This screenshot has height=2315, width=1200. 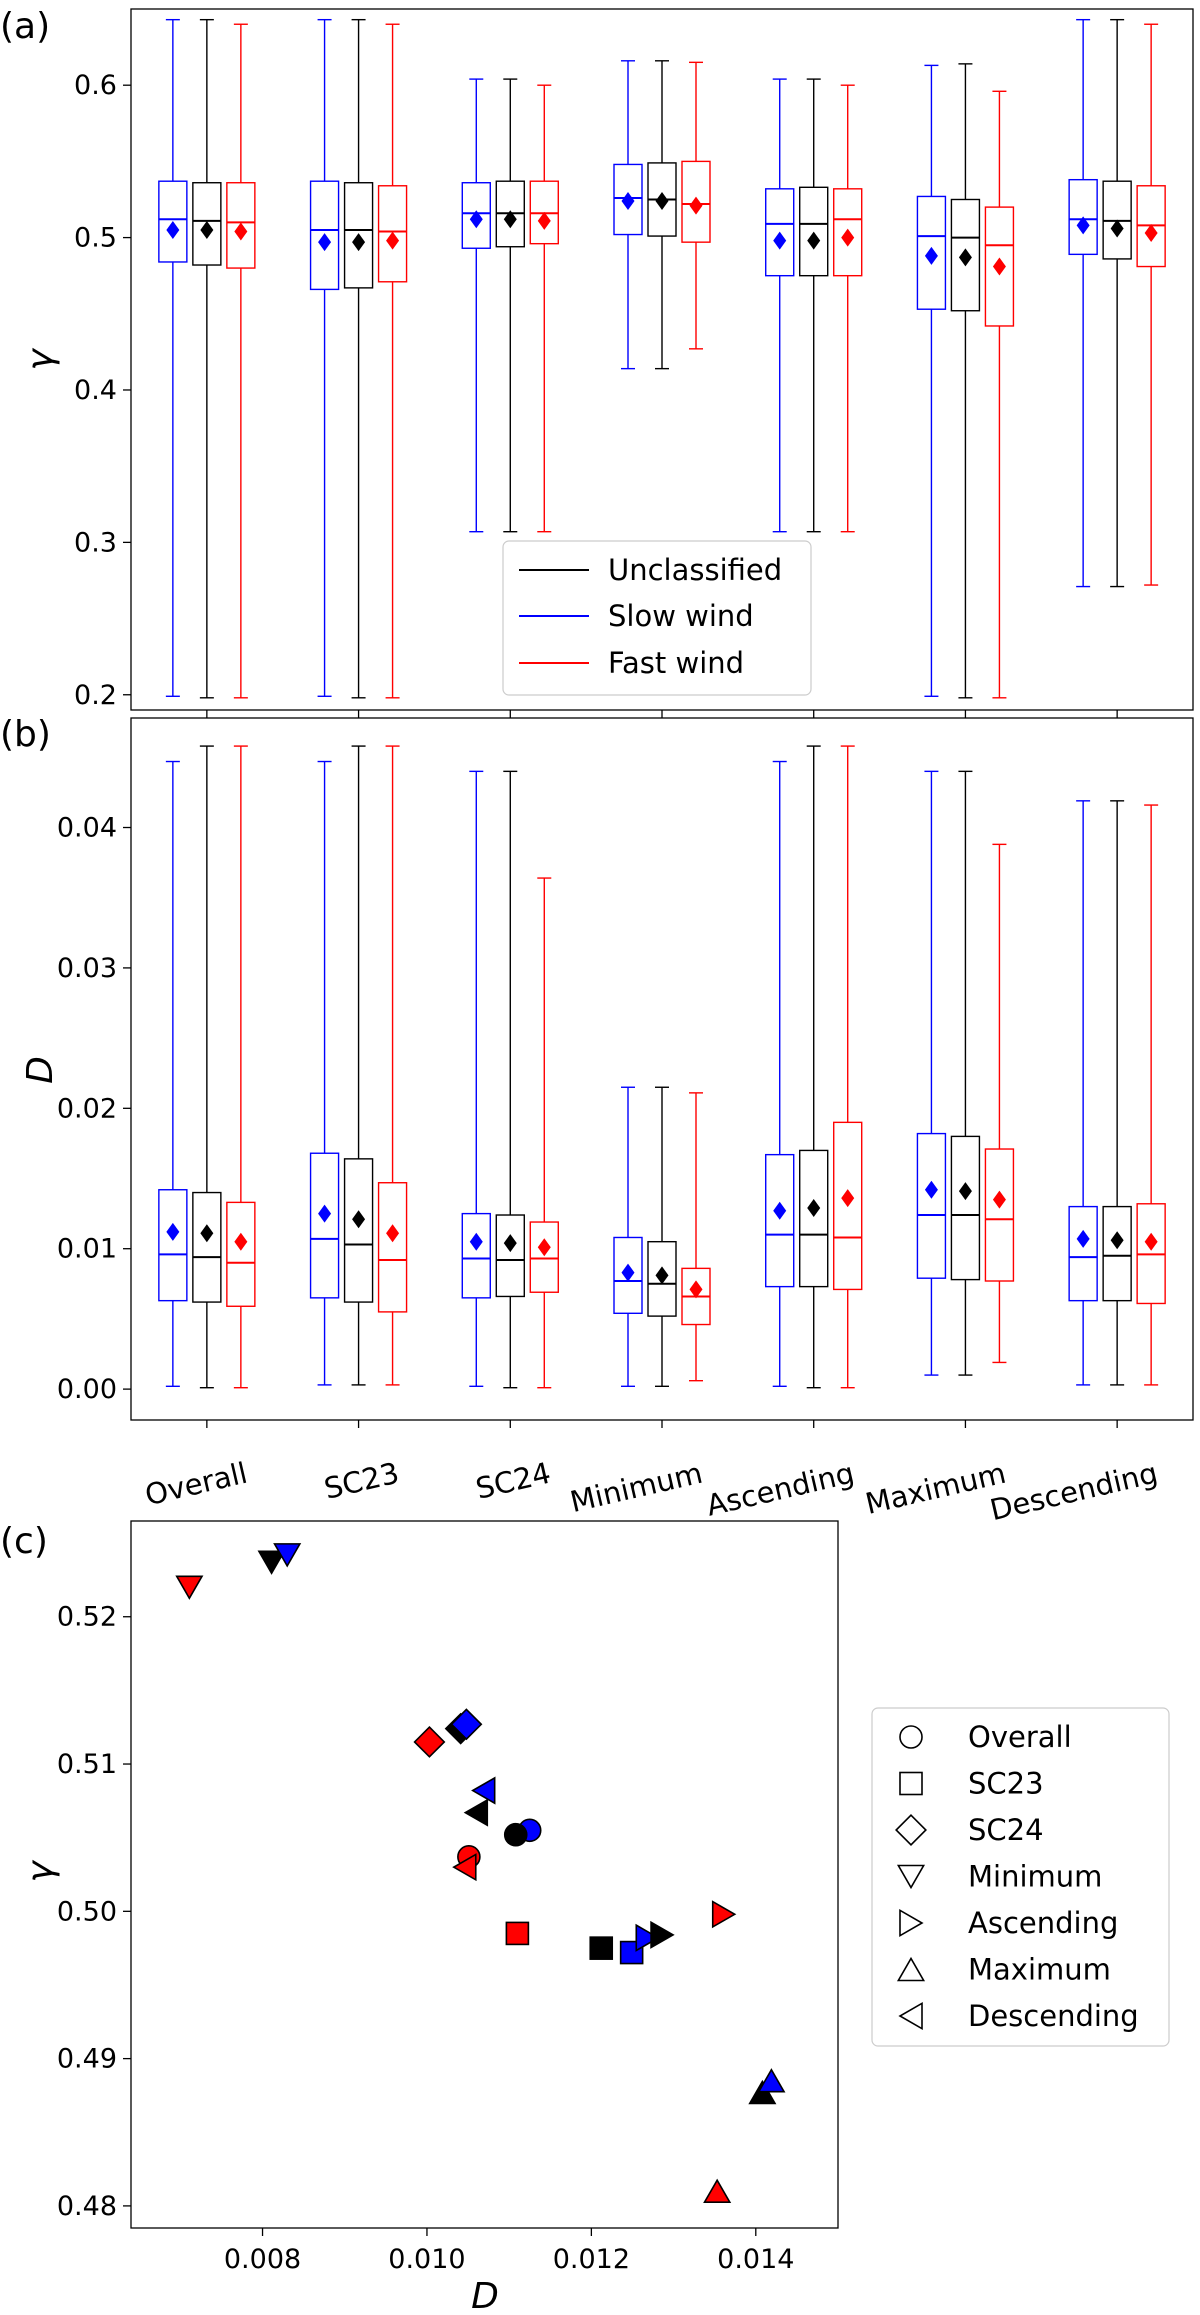 I want to click on box-fast-wind-sc24, so click(x=544, y=1133).